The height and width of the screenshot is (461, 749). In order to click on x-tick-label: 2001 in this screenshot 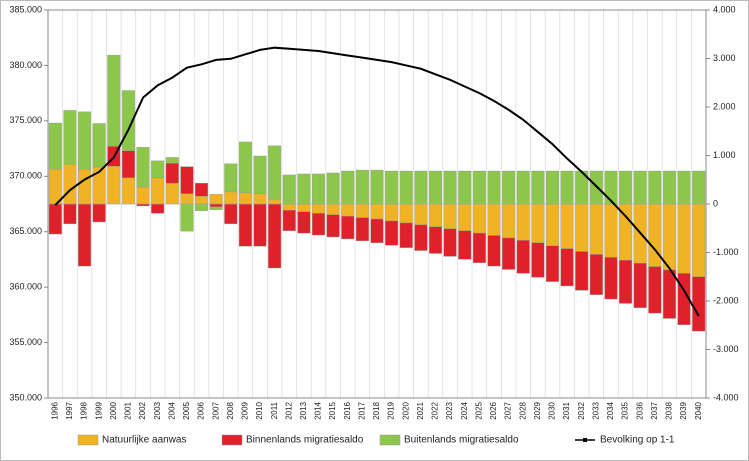, I will do `click(128, 410)`.